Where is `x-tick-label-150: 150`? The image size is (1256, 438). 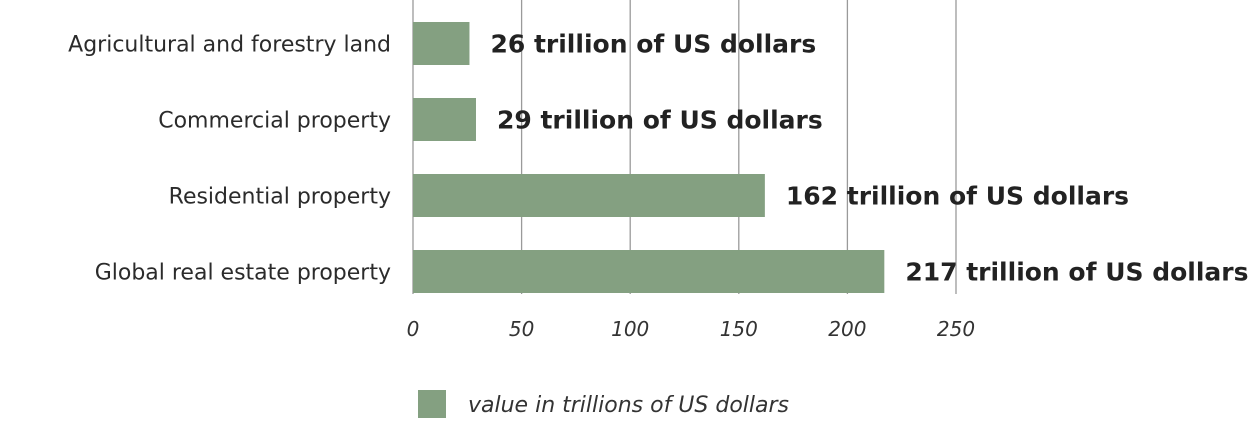 x-tick-label-150: 150 is located at coordinates (739, 329).